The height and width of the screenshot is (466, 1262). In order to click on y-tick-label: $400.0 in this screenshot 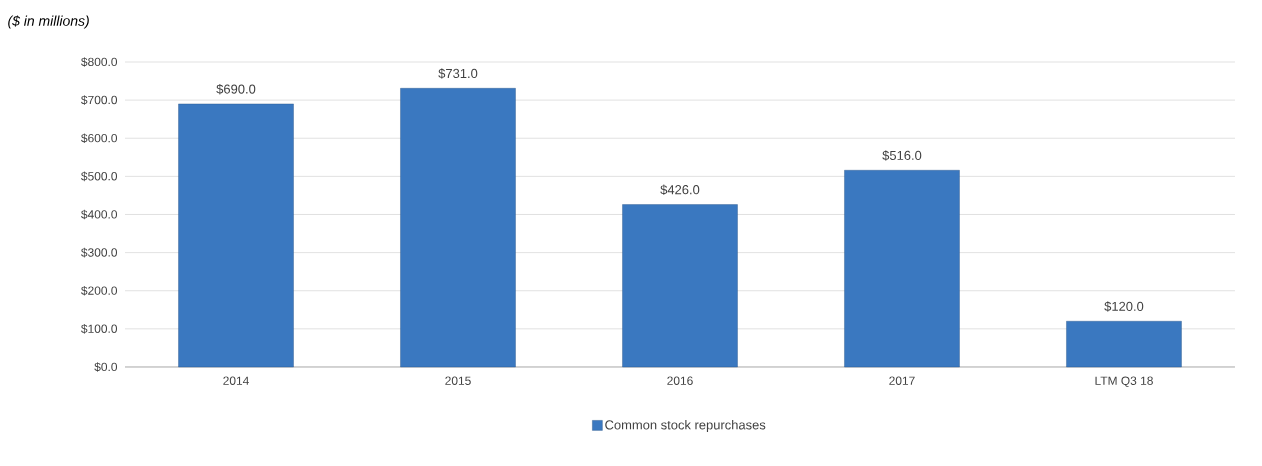, I will do `click(99, 214)`.